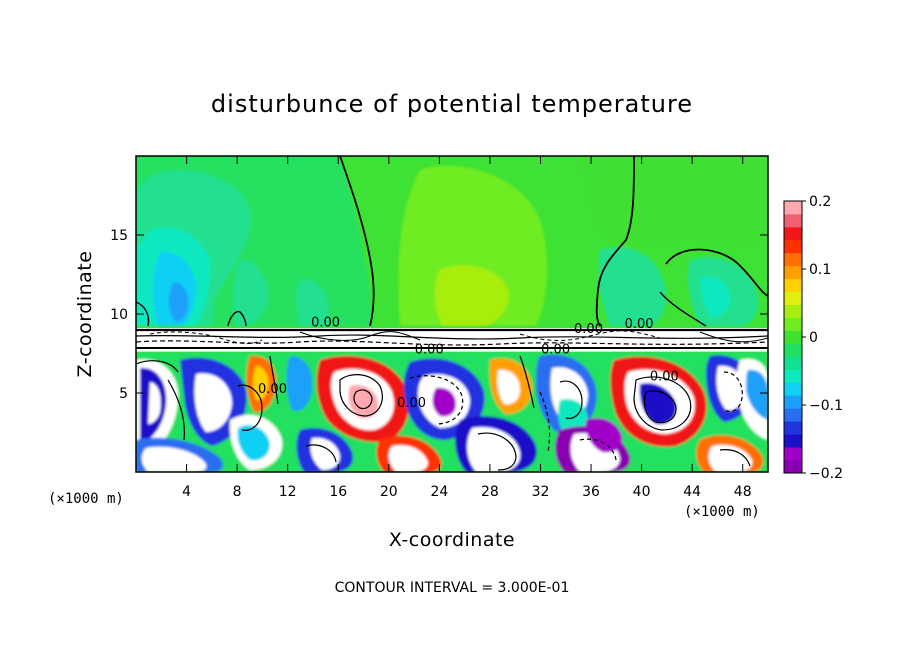  What do you see at coordinates (119, 315) in the screenshot?
I see `y-tick-label: 10` at bounding box center [119, 315].